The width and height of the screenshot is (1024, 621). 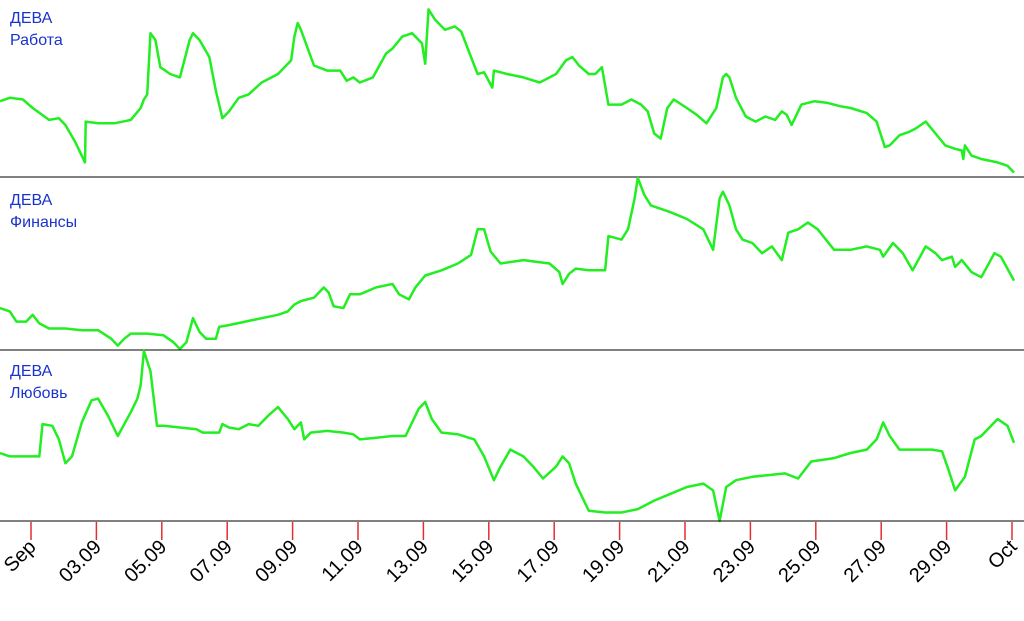 What do you see at coordinates (930, 561) in the screenshot?
I see `x-tick-label: 29.09` at bounding box center [930, 561].